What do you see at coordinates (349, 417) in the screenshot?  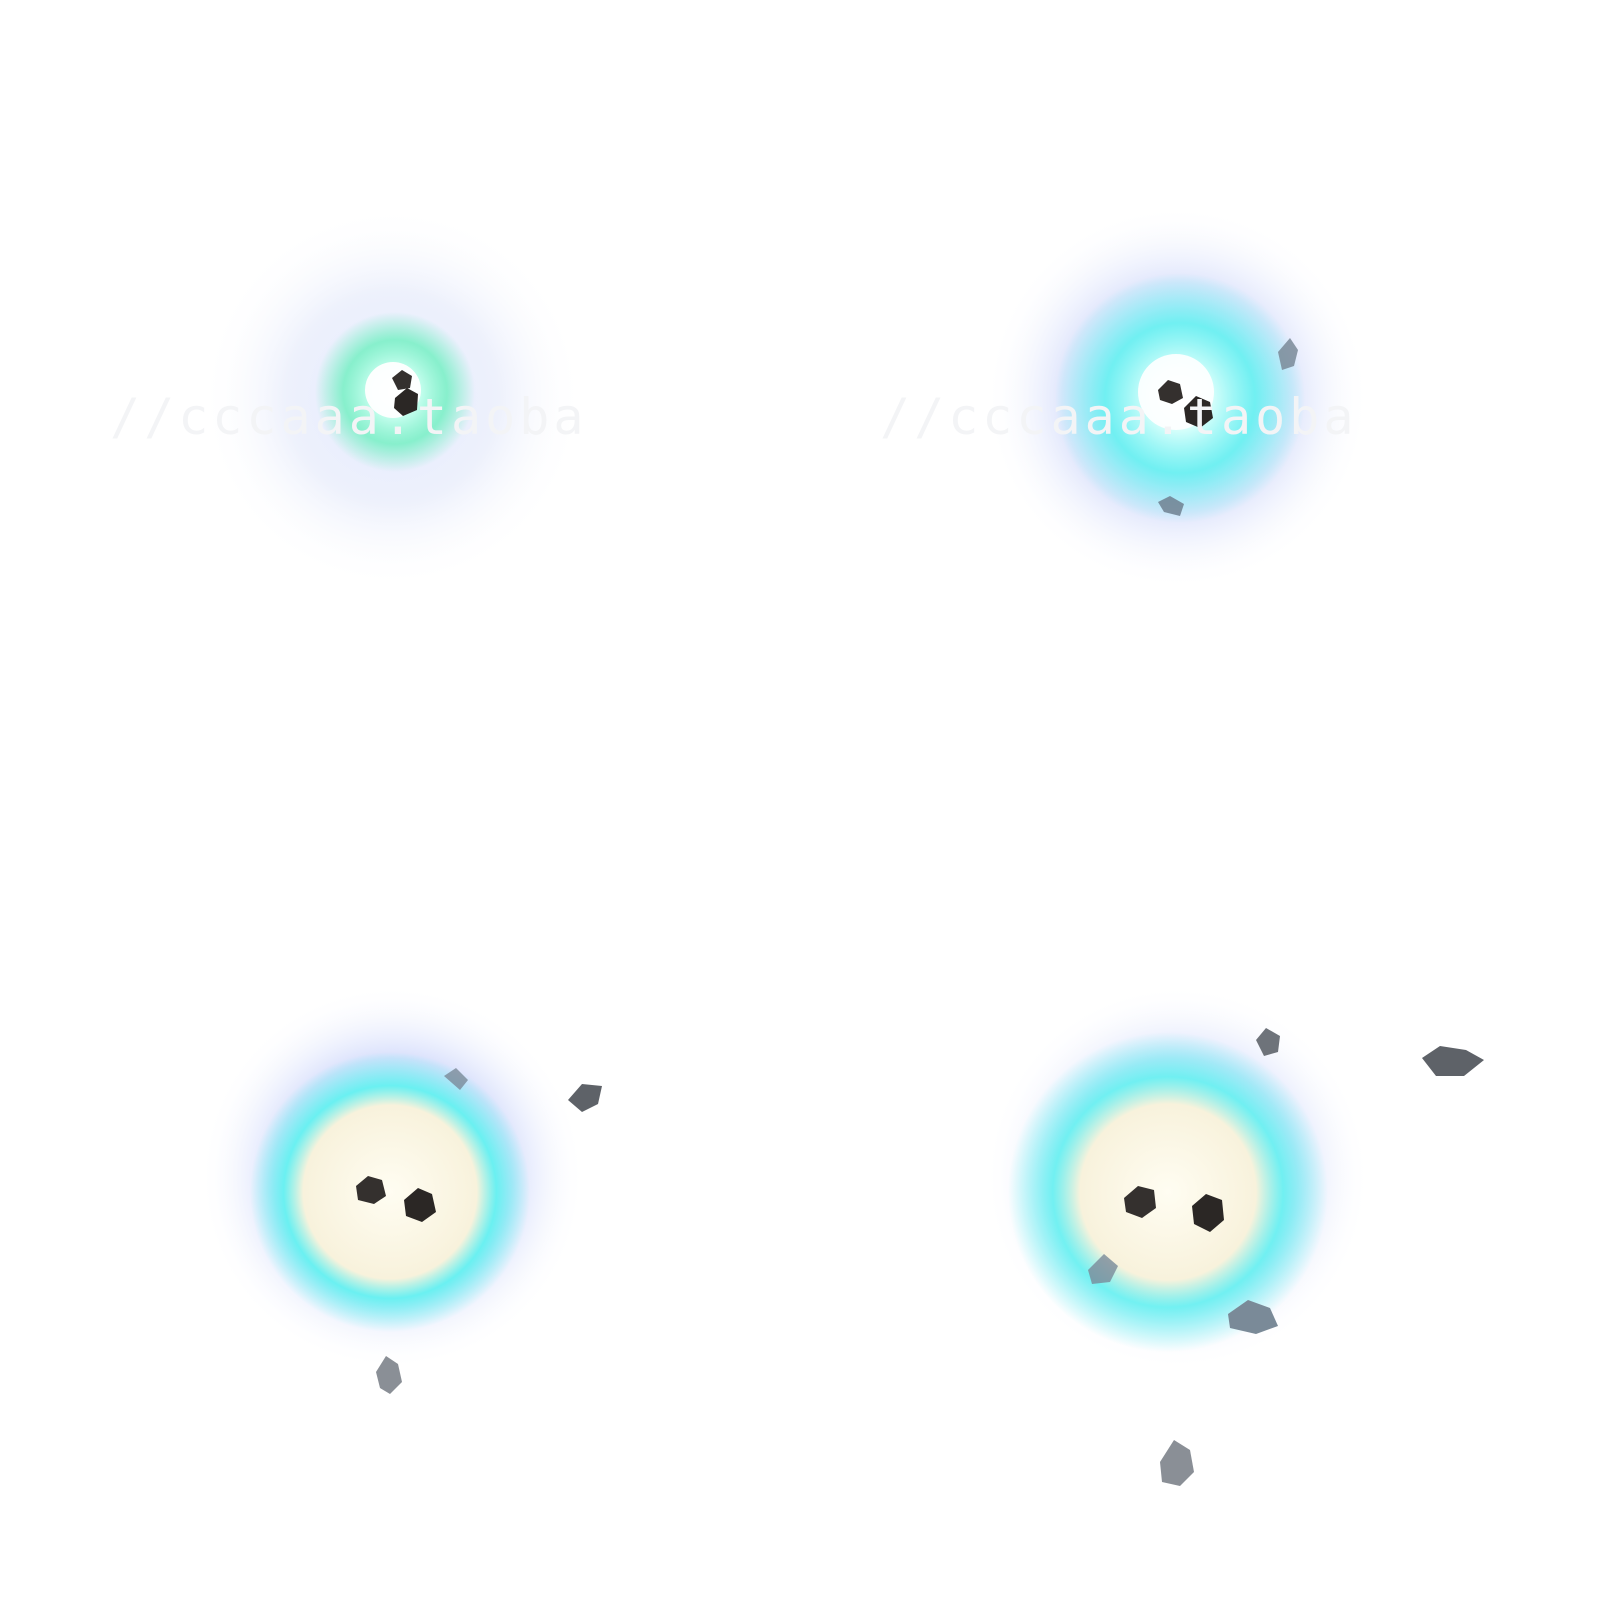 I see `watermark-left: //cccaaa.taoba` at bounding box center [349, 417].